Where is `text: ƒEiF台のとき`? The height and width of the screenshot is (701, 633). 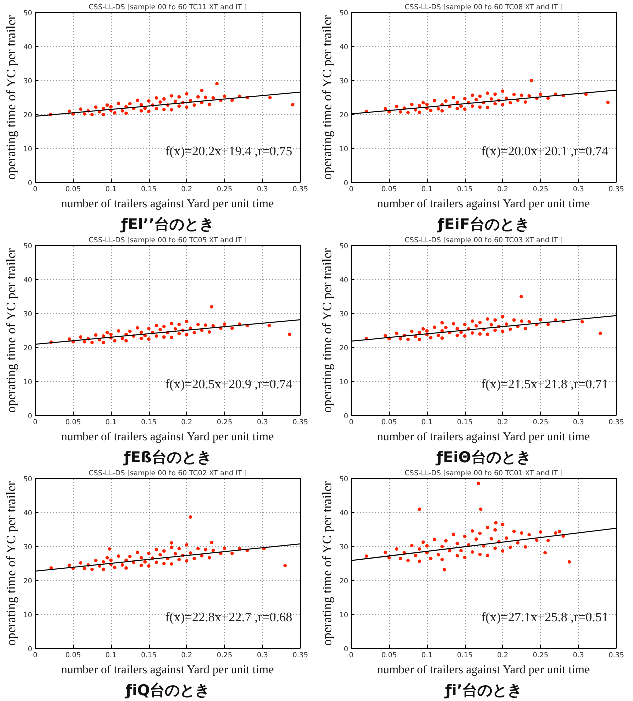 text: ƒEiF台のとき is located at coordinates (483, 225).